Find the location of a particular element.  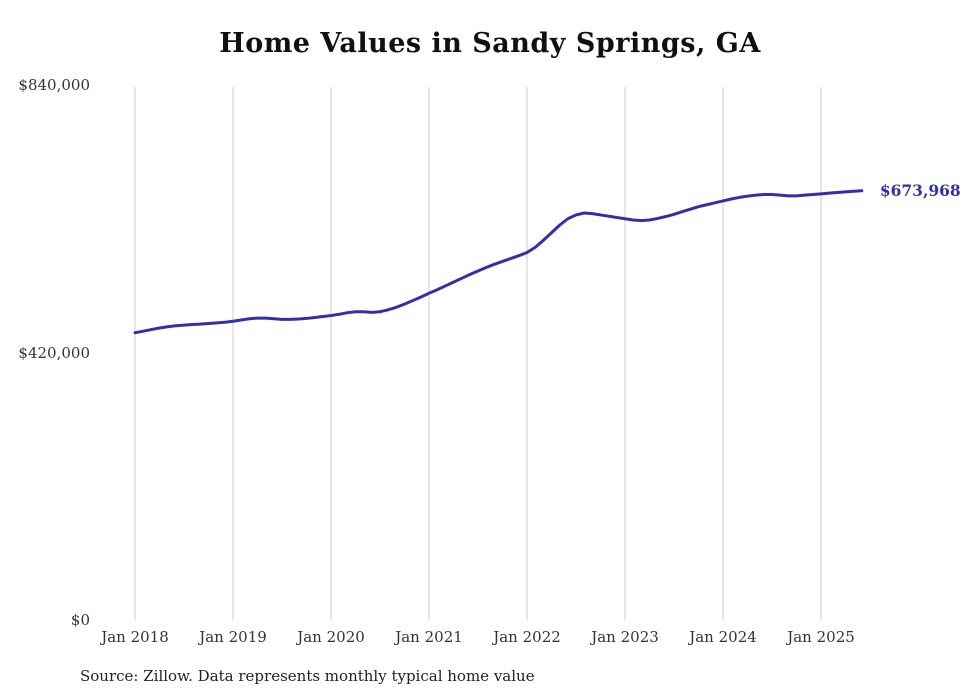

end-value-label: $673,968 is located at coordinates (920, 190).